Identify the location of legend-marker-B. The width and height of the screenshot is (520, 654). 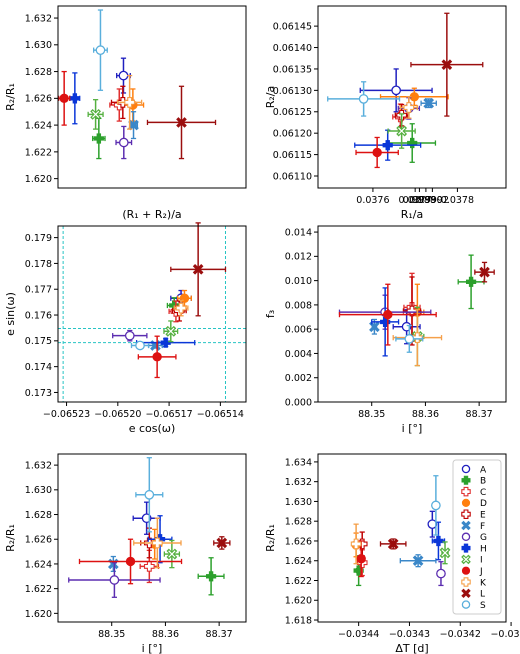
(466, 480).